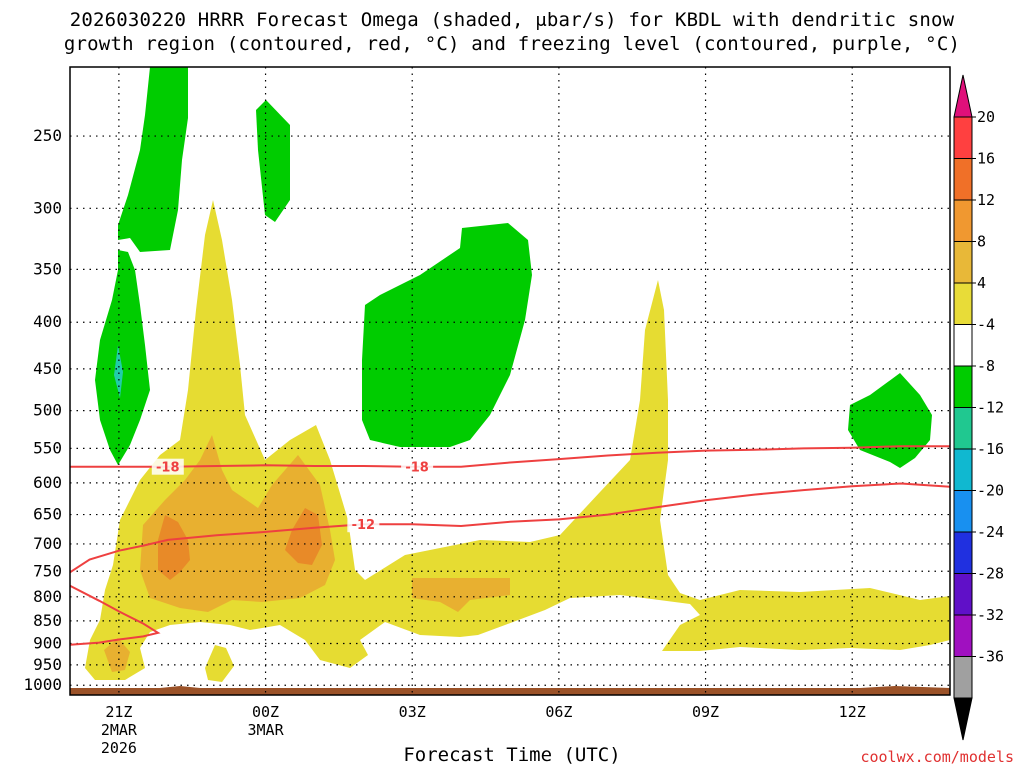 The image size is (1024, 768). I want to click on y-tick-label: 850, so click(47, 620).